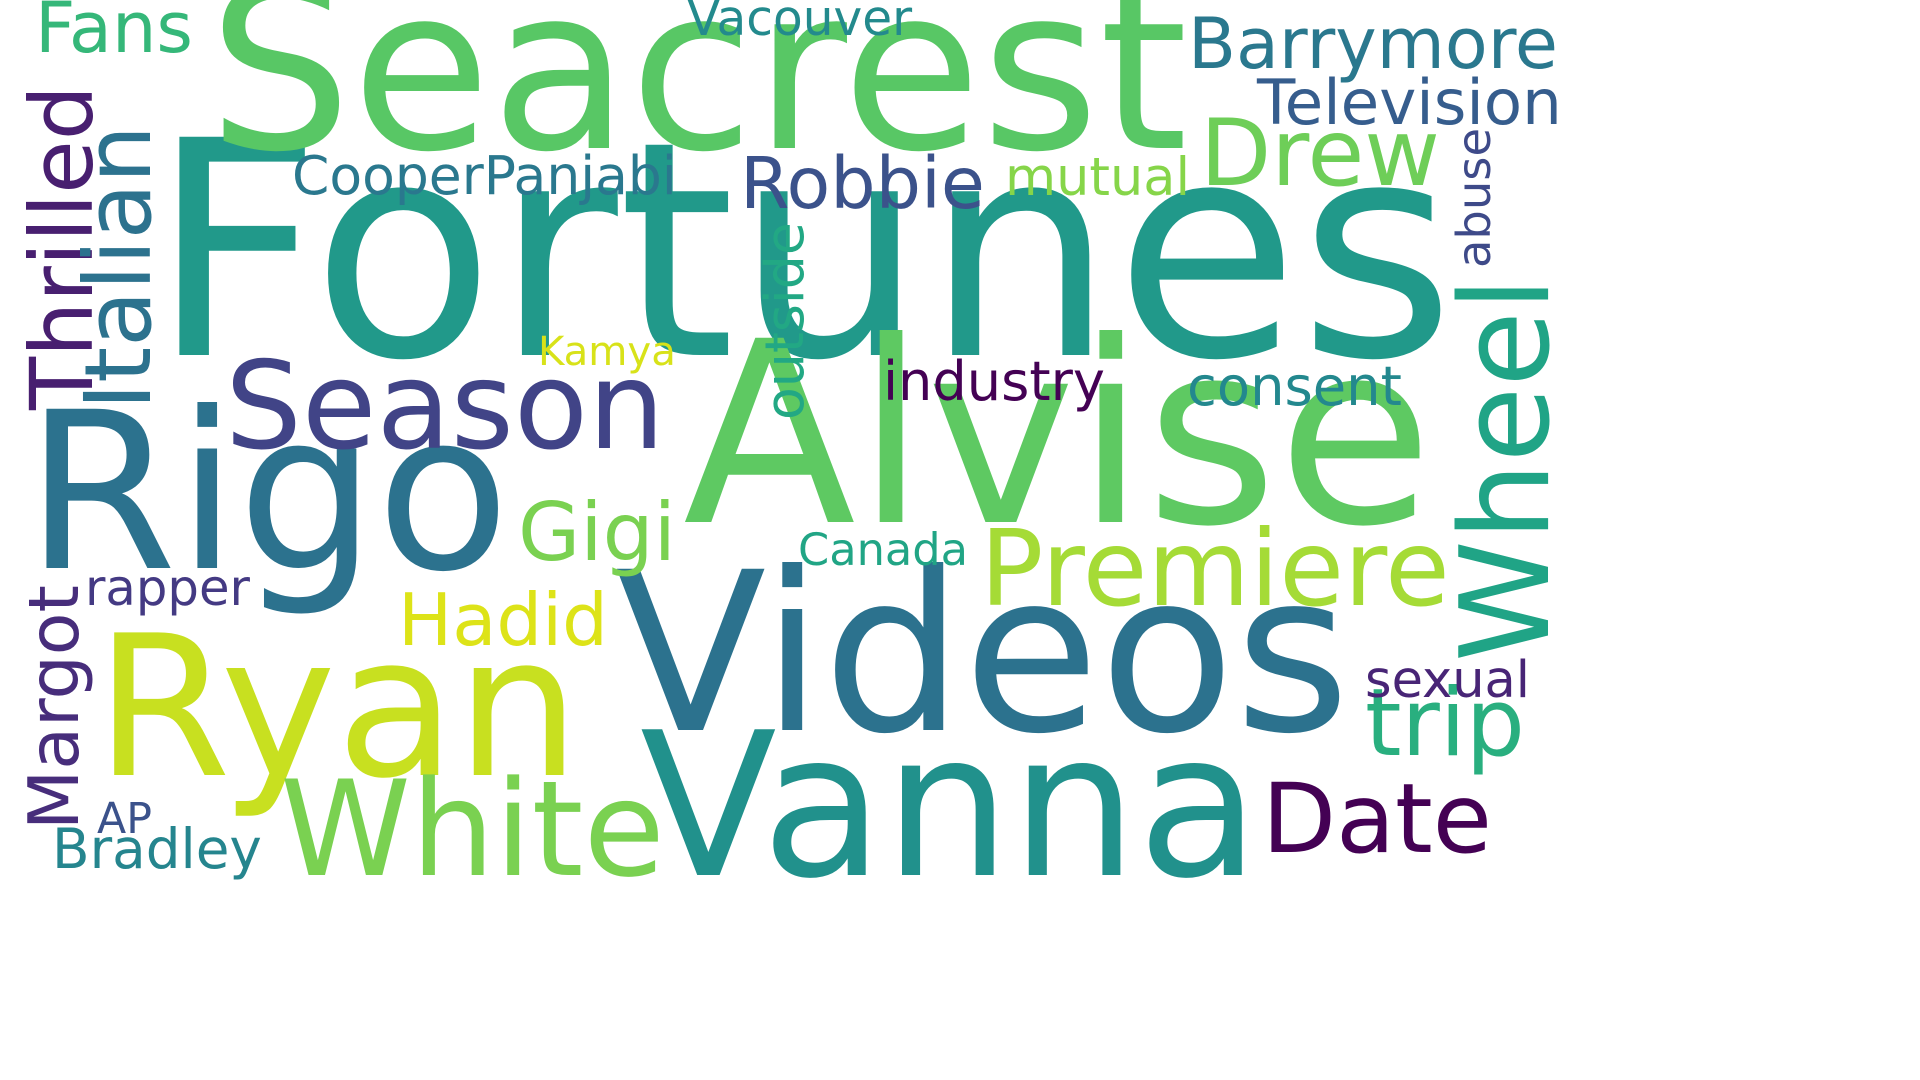 This screenshot has width=1920, height=1080. I want to click on word-fans: Fans, so click(114, 34).